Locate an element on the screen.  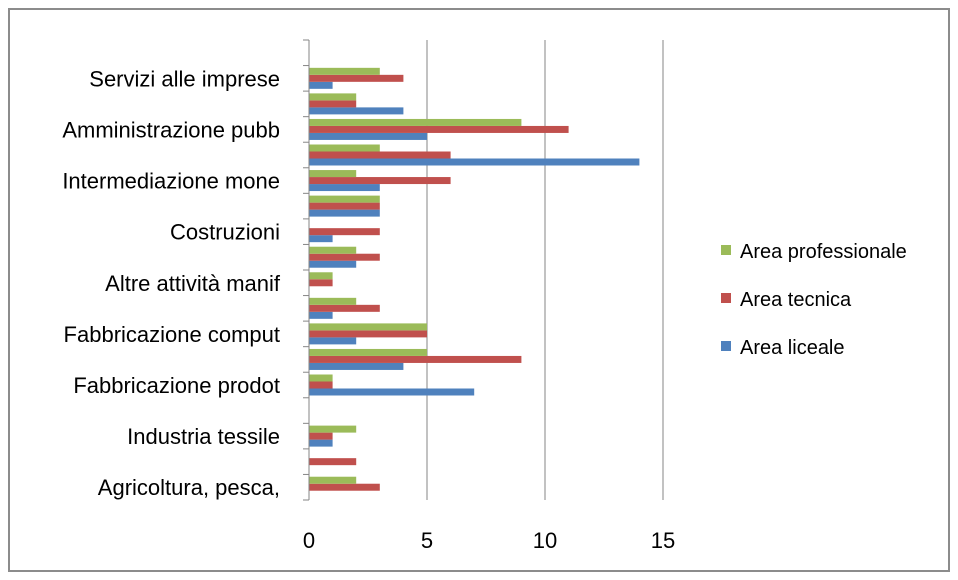
category-label: Industria tessile is located at coordinates (203, 436).